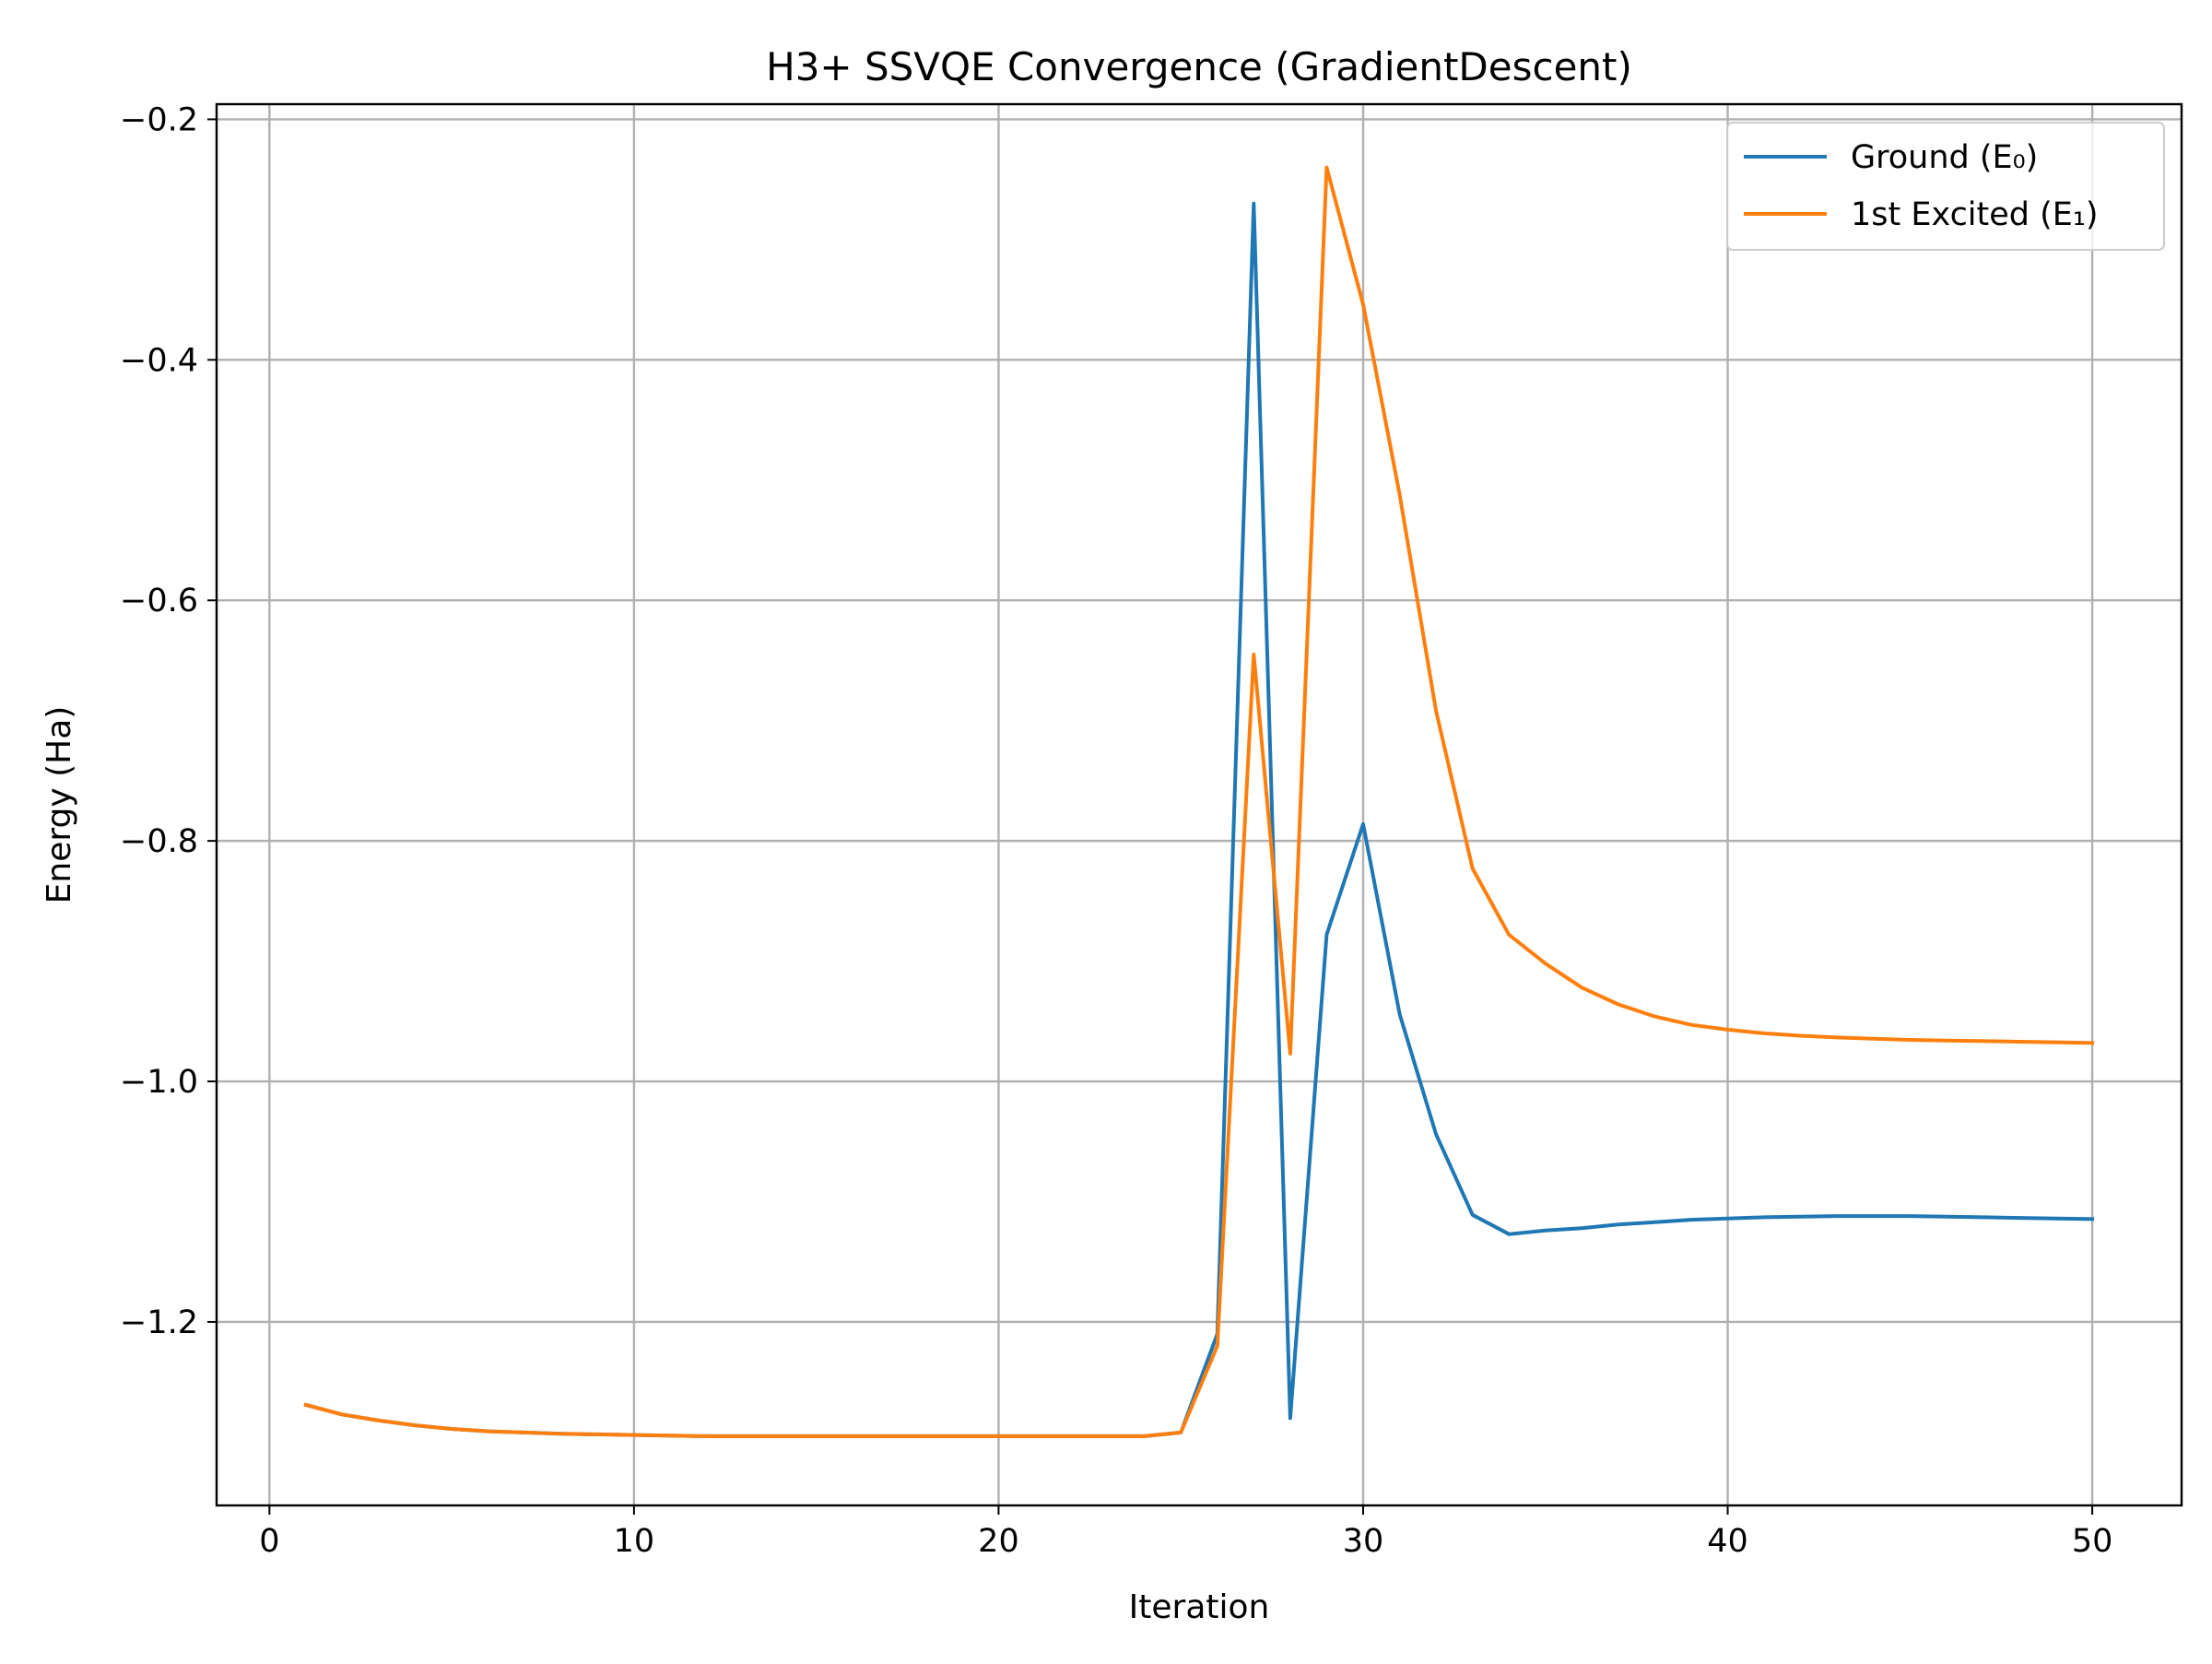 The height and width of the screenshot is (1664, 2212). What do you see at coordinates (159, 601) in the screenshot?
I see `y-tick-label: −0.6` at bounding box center [159, 601].